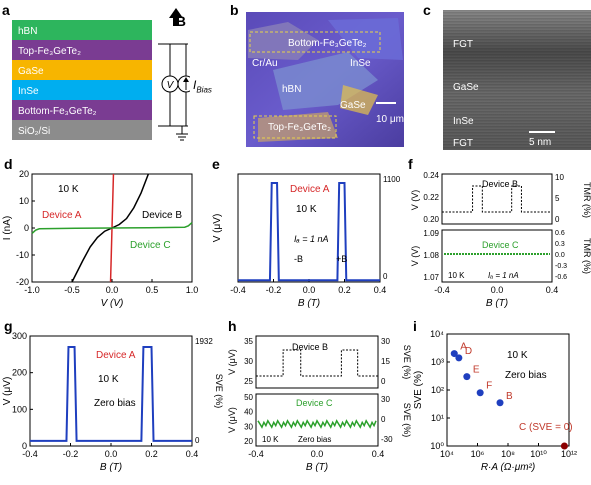 The height and width of the screenshot is (485, 591). I want to click on y-right-tick-label: 1932, so click(204, 341).